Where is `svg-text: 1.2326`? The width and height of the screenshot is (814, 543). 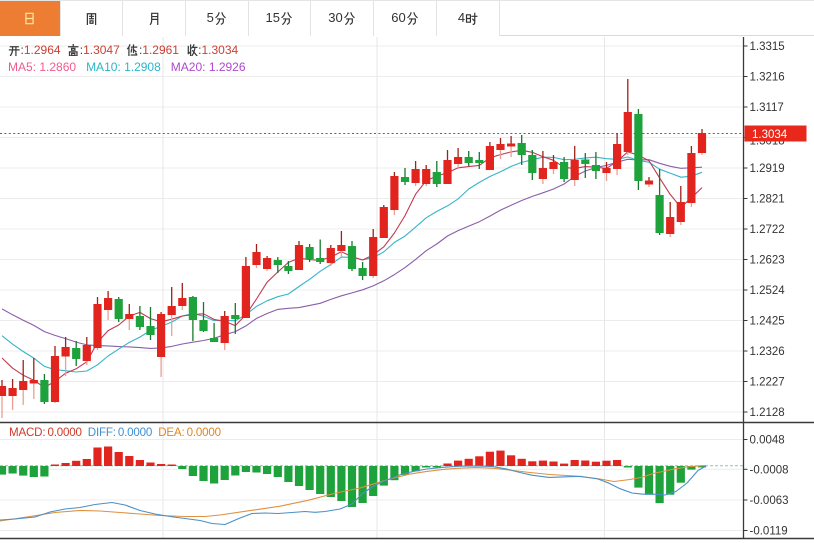 svg-text: 1.2326 is located at coordinates (767, 352).